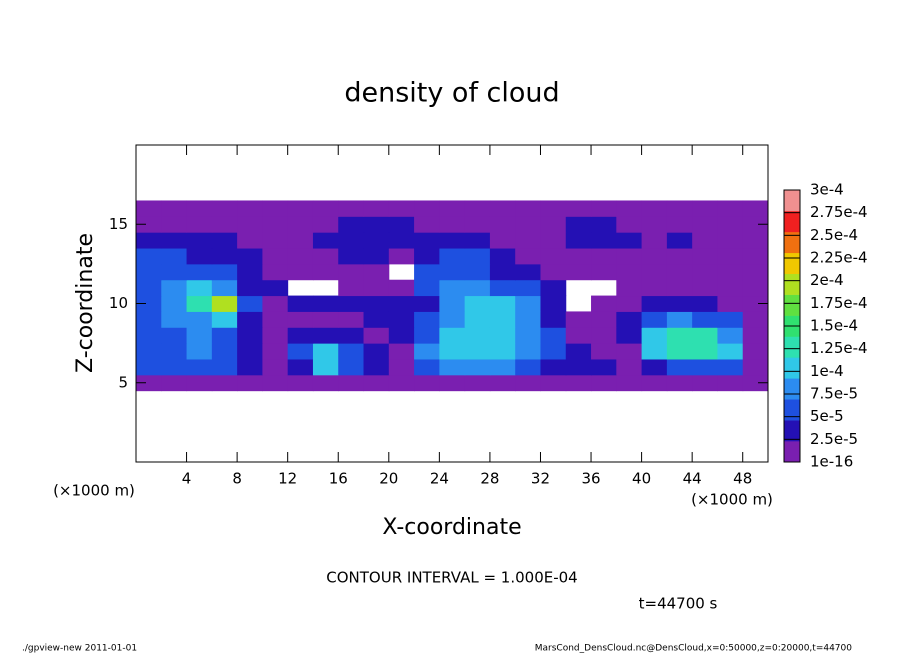 This screenshot has width=904, height=654. Describe the element at coordinates (540, 479) in the screenshot. I see `x-tick-label: 32` at that location.